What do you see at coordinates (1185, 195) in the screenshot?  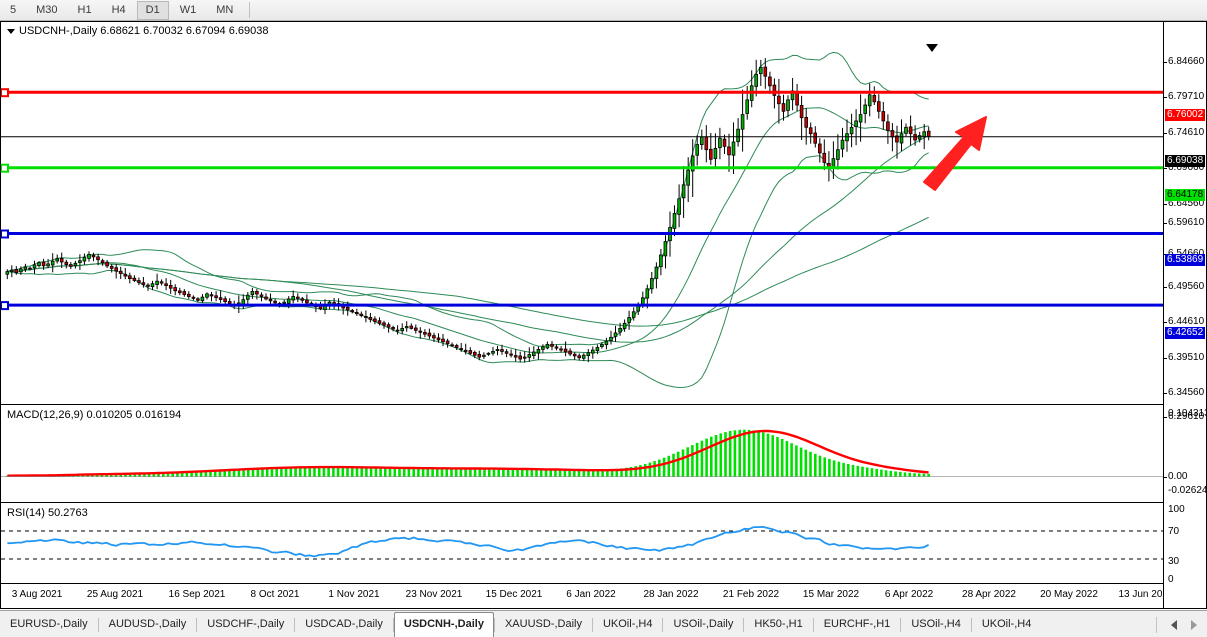 I see `support-level-tag: 6.64178` at bounding box center [1185, 195].